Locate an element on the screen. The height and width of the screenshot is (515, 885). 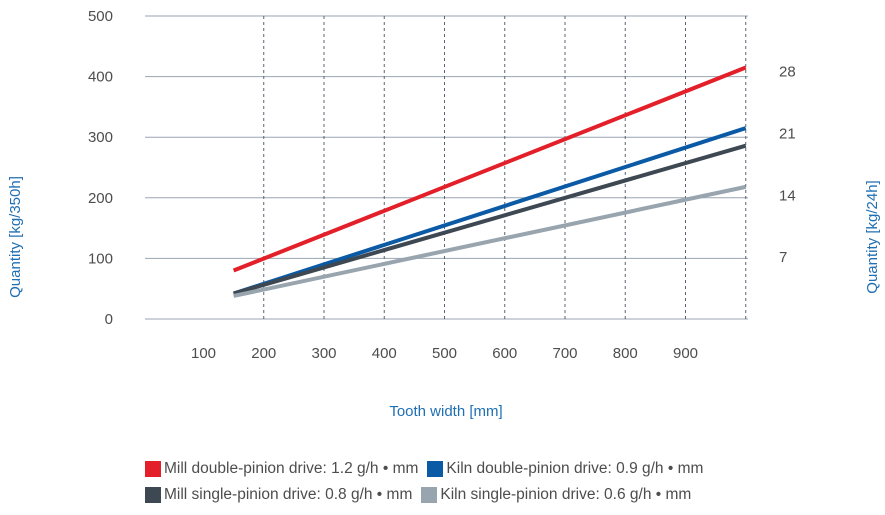
x-tick-label: 600 is located at coordinates (504, 353).